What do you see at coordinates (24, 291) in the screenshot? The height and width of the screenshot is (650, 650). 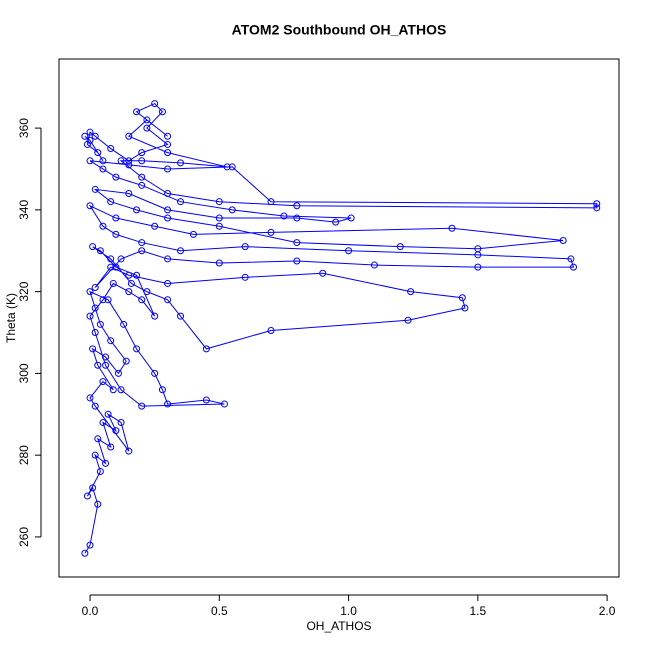 I see `y-tick-label: 320` at bounding box center [24, 291].